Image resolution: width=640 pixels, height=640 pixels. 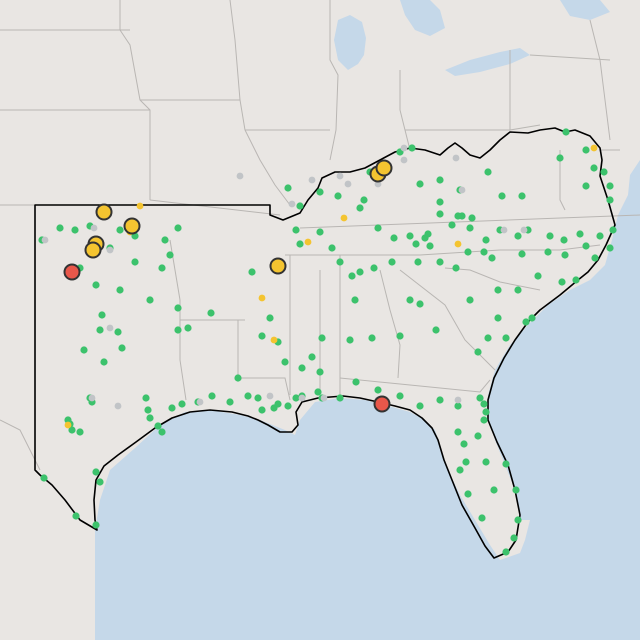 I want to click on station-marker-red-large, so click(x=382, y=404).